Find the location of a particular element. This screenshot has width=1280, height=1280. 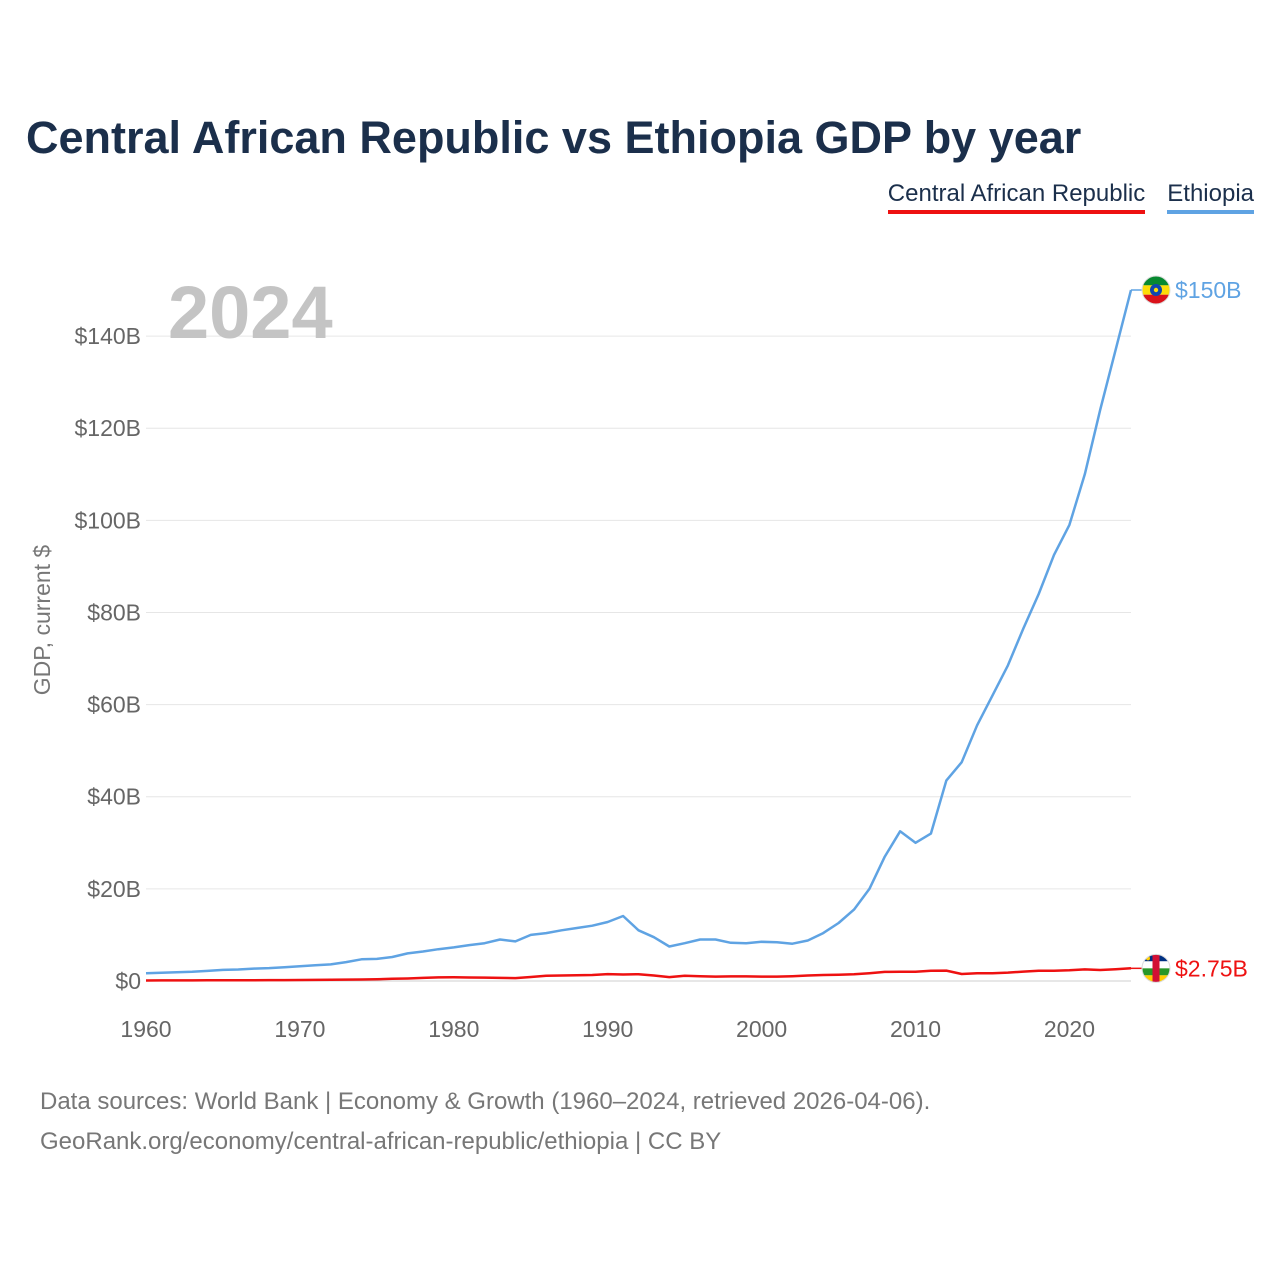

end-labels: $150B $2.75B is located at coordinates (1189, 629).